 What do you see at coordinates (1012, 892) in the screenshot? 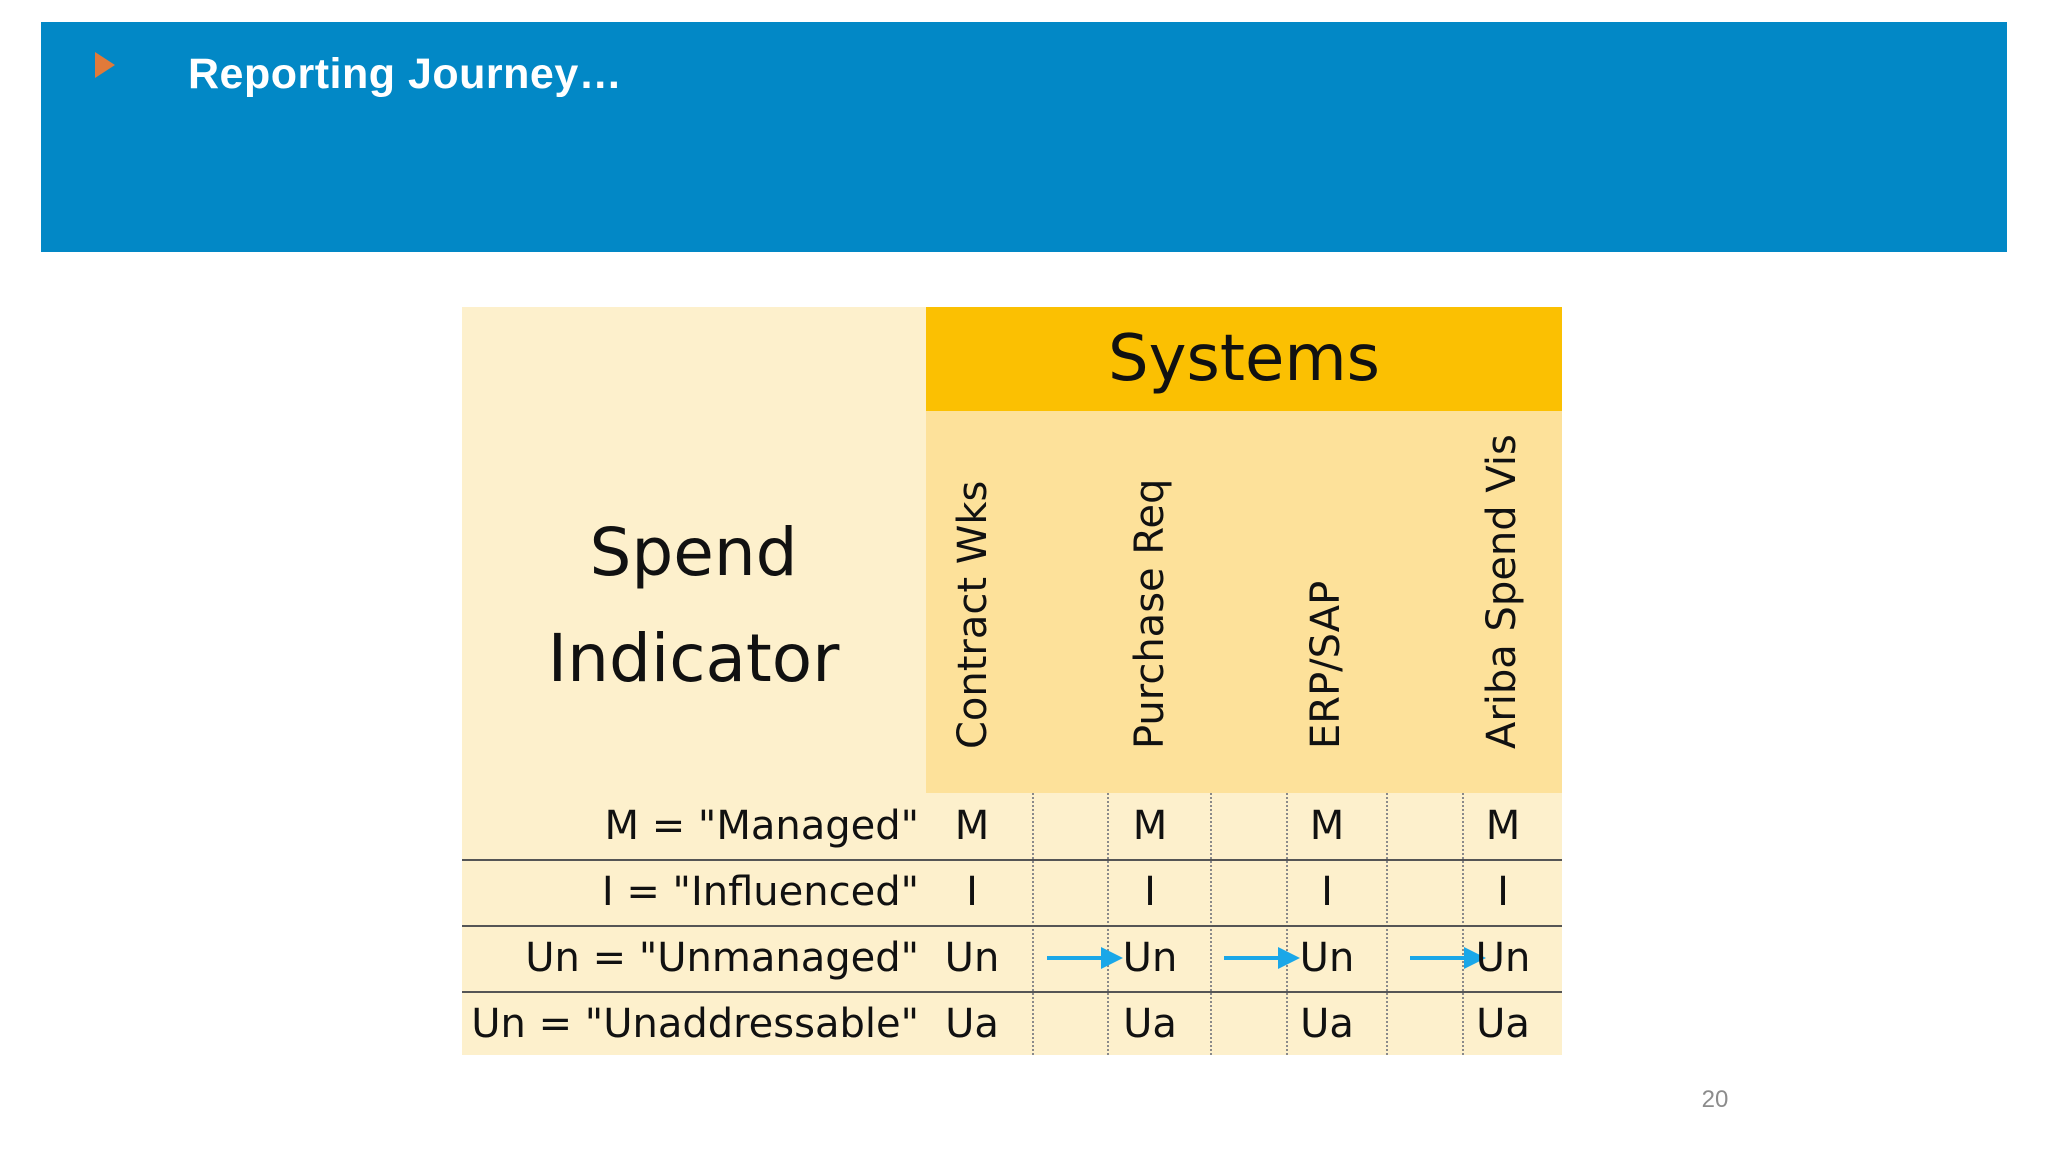
I see `table-row-influenced: I = "Influenced" I I I I` at bounding box center [1012, 892].